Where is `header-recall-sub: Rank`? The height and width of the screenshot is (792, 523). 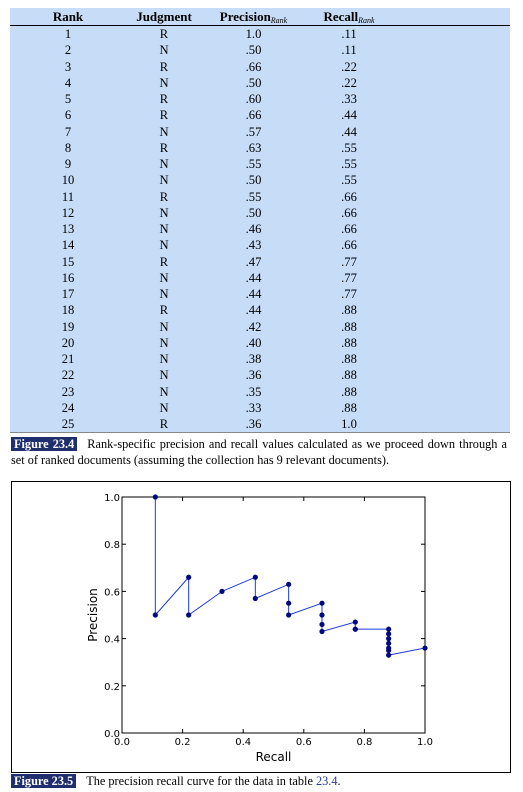 header-recall-sub: Rank is located at coordinates (366, 20).